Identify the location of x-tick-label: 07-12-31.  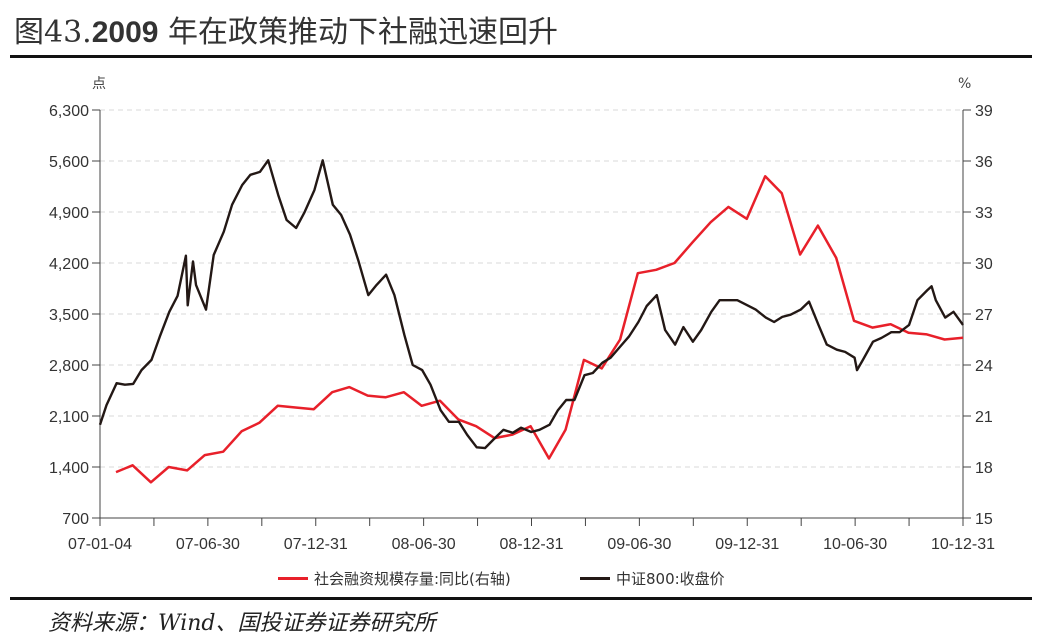
(316, 544).